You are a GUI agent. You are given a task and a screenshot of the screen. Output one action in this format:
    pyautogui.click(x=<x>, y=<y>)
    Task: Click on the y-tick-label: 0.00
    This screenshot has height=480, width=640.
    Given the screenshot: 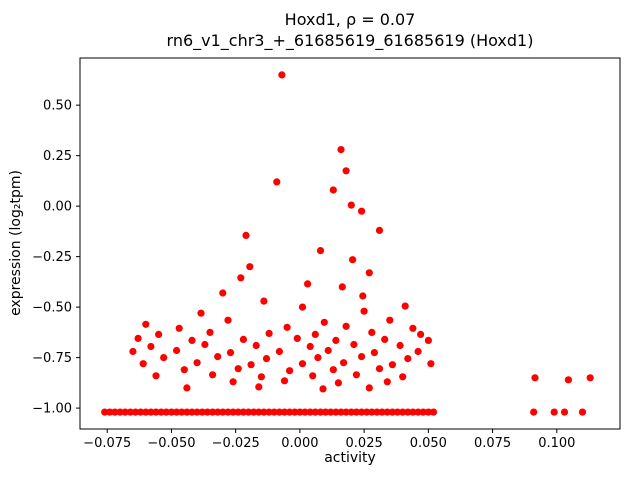 What is the action you would take?
    pyautogui.click(x=57, y=207)
    